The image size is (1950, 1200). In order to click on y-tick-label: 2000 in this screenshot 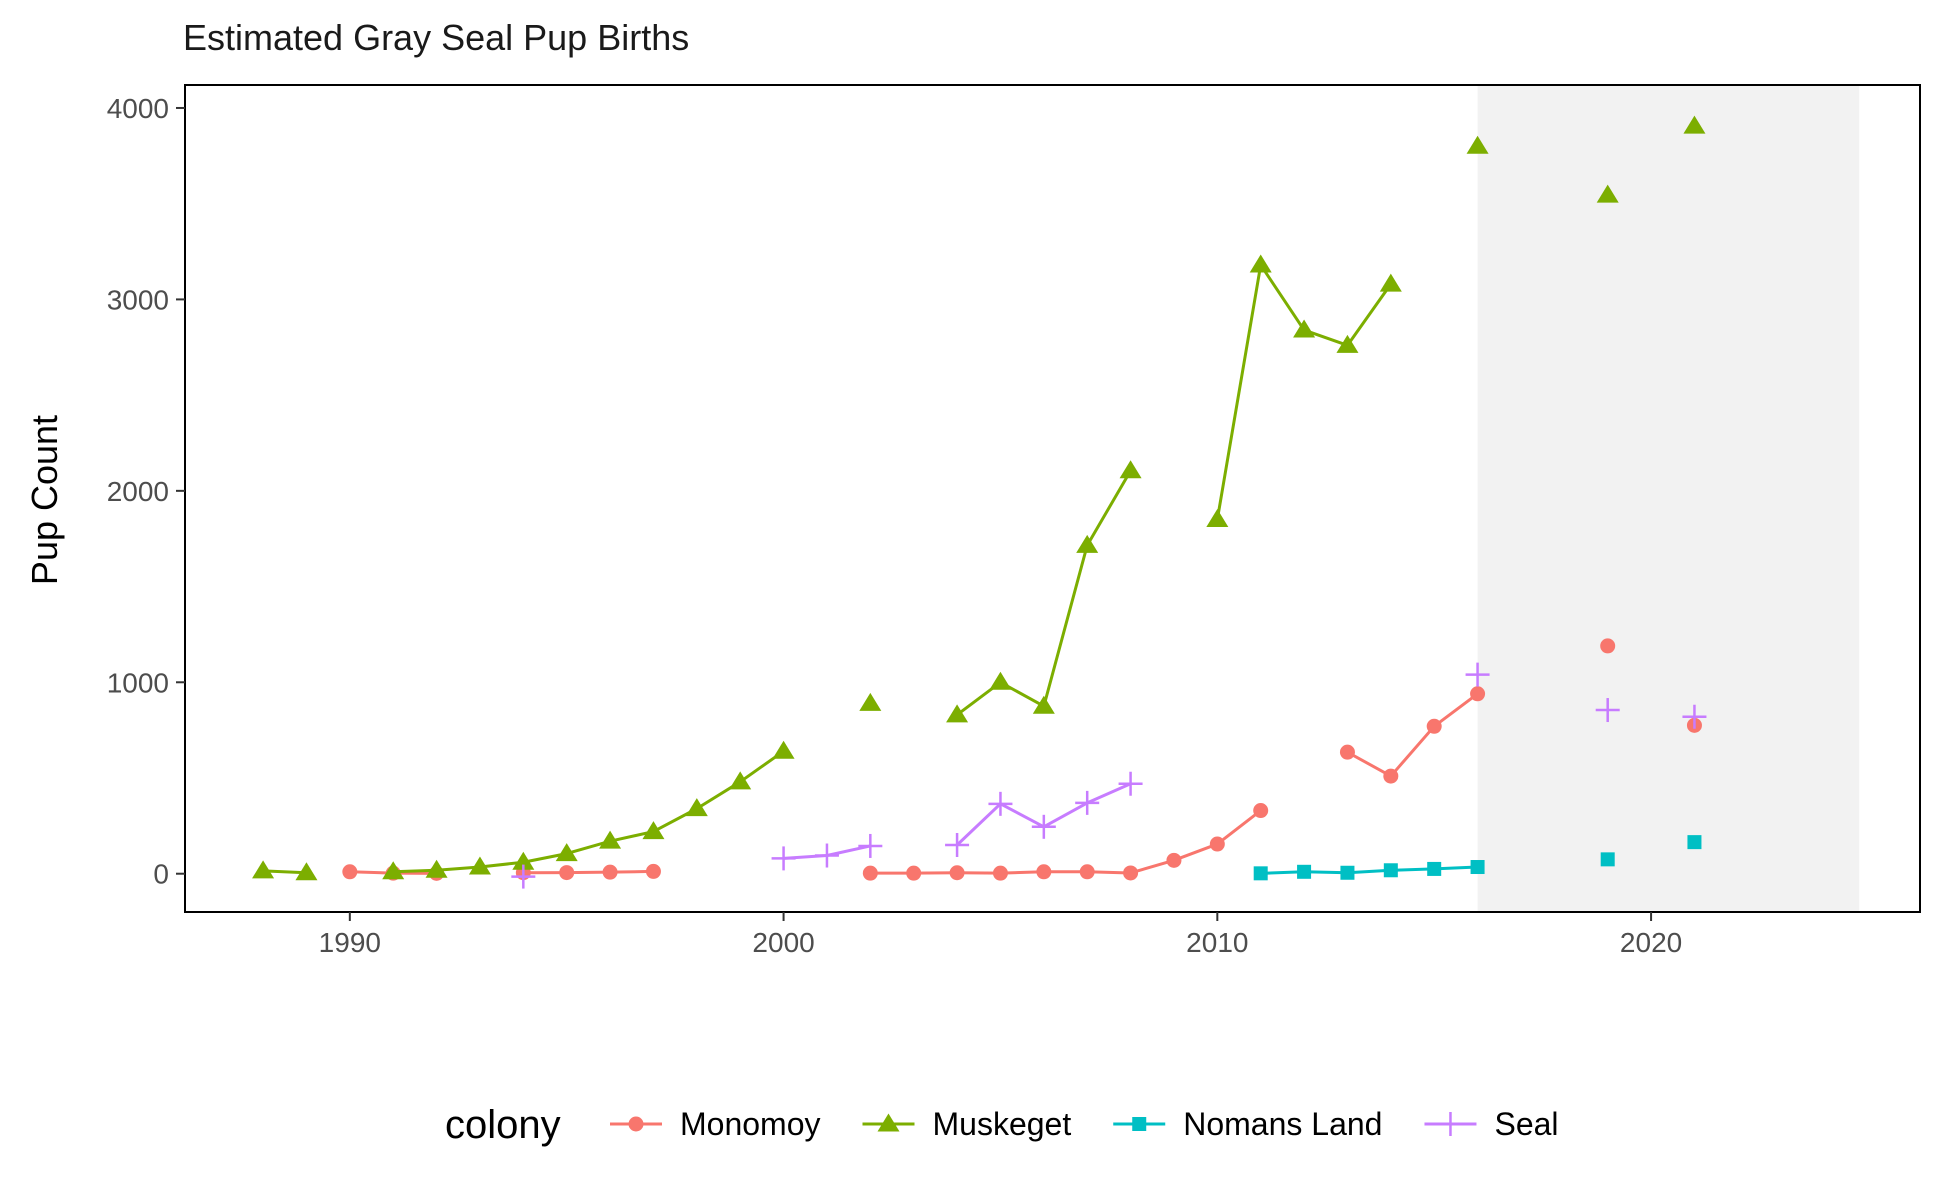, I will do `click(138, 491)`.